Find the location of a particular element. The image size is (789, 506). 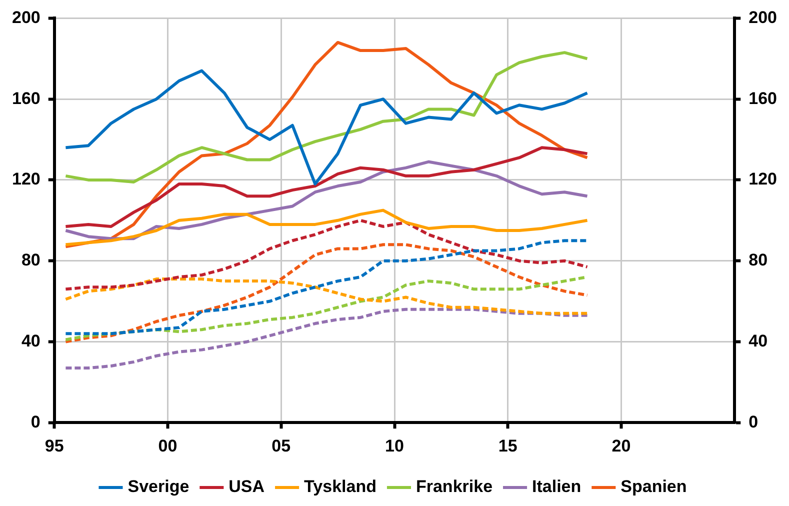

y2-tick-label: 0 is located at coordinates (753, 422).